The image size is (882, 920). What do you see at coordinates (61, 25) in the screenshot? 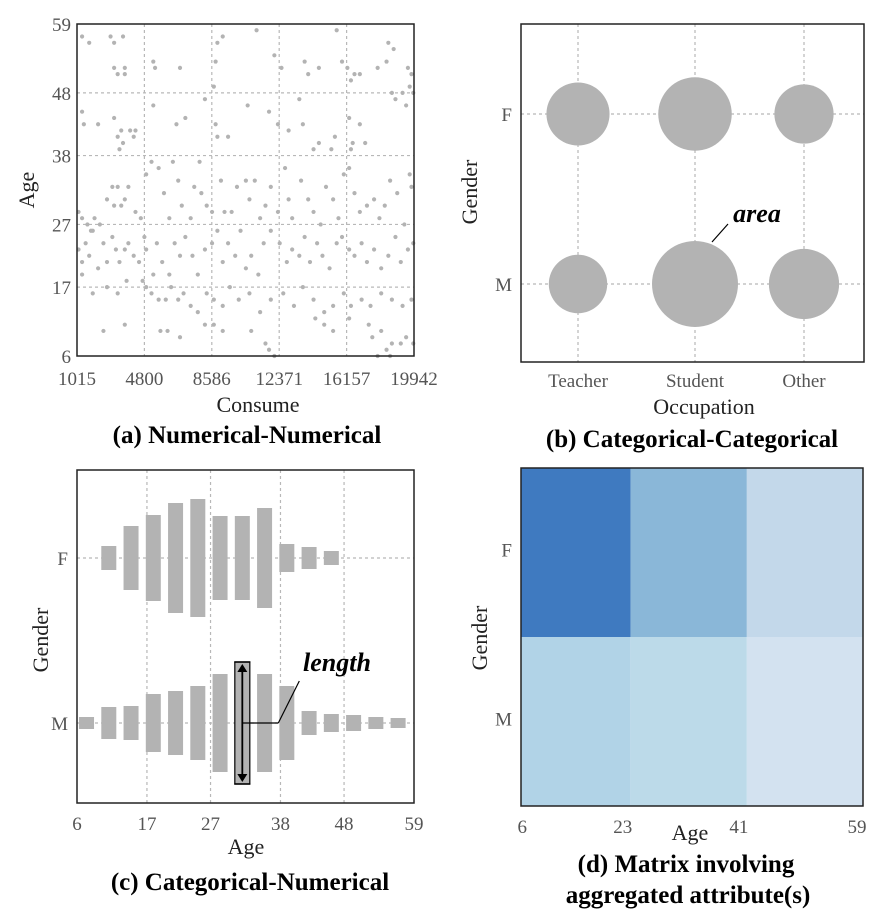
I see `y-tick-label: 59` at bounding box center [61, 25].